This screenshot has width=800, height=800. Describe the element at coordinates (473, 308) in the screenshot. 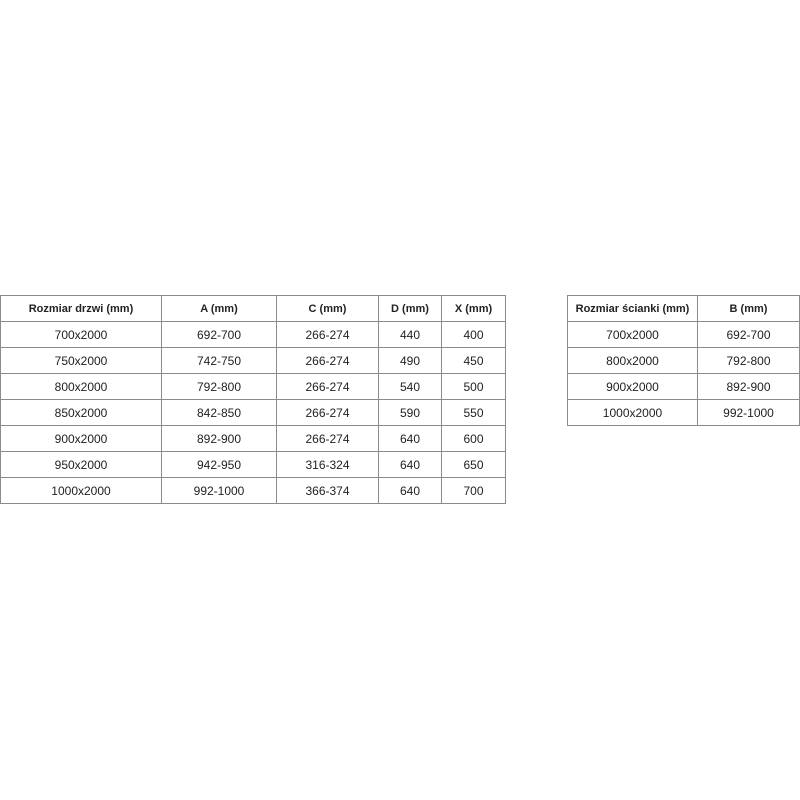

I see `column-header: X (mm)` at that location.